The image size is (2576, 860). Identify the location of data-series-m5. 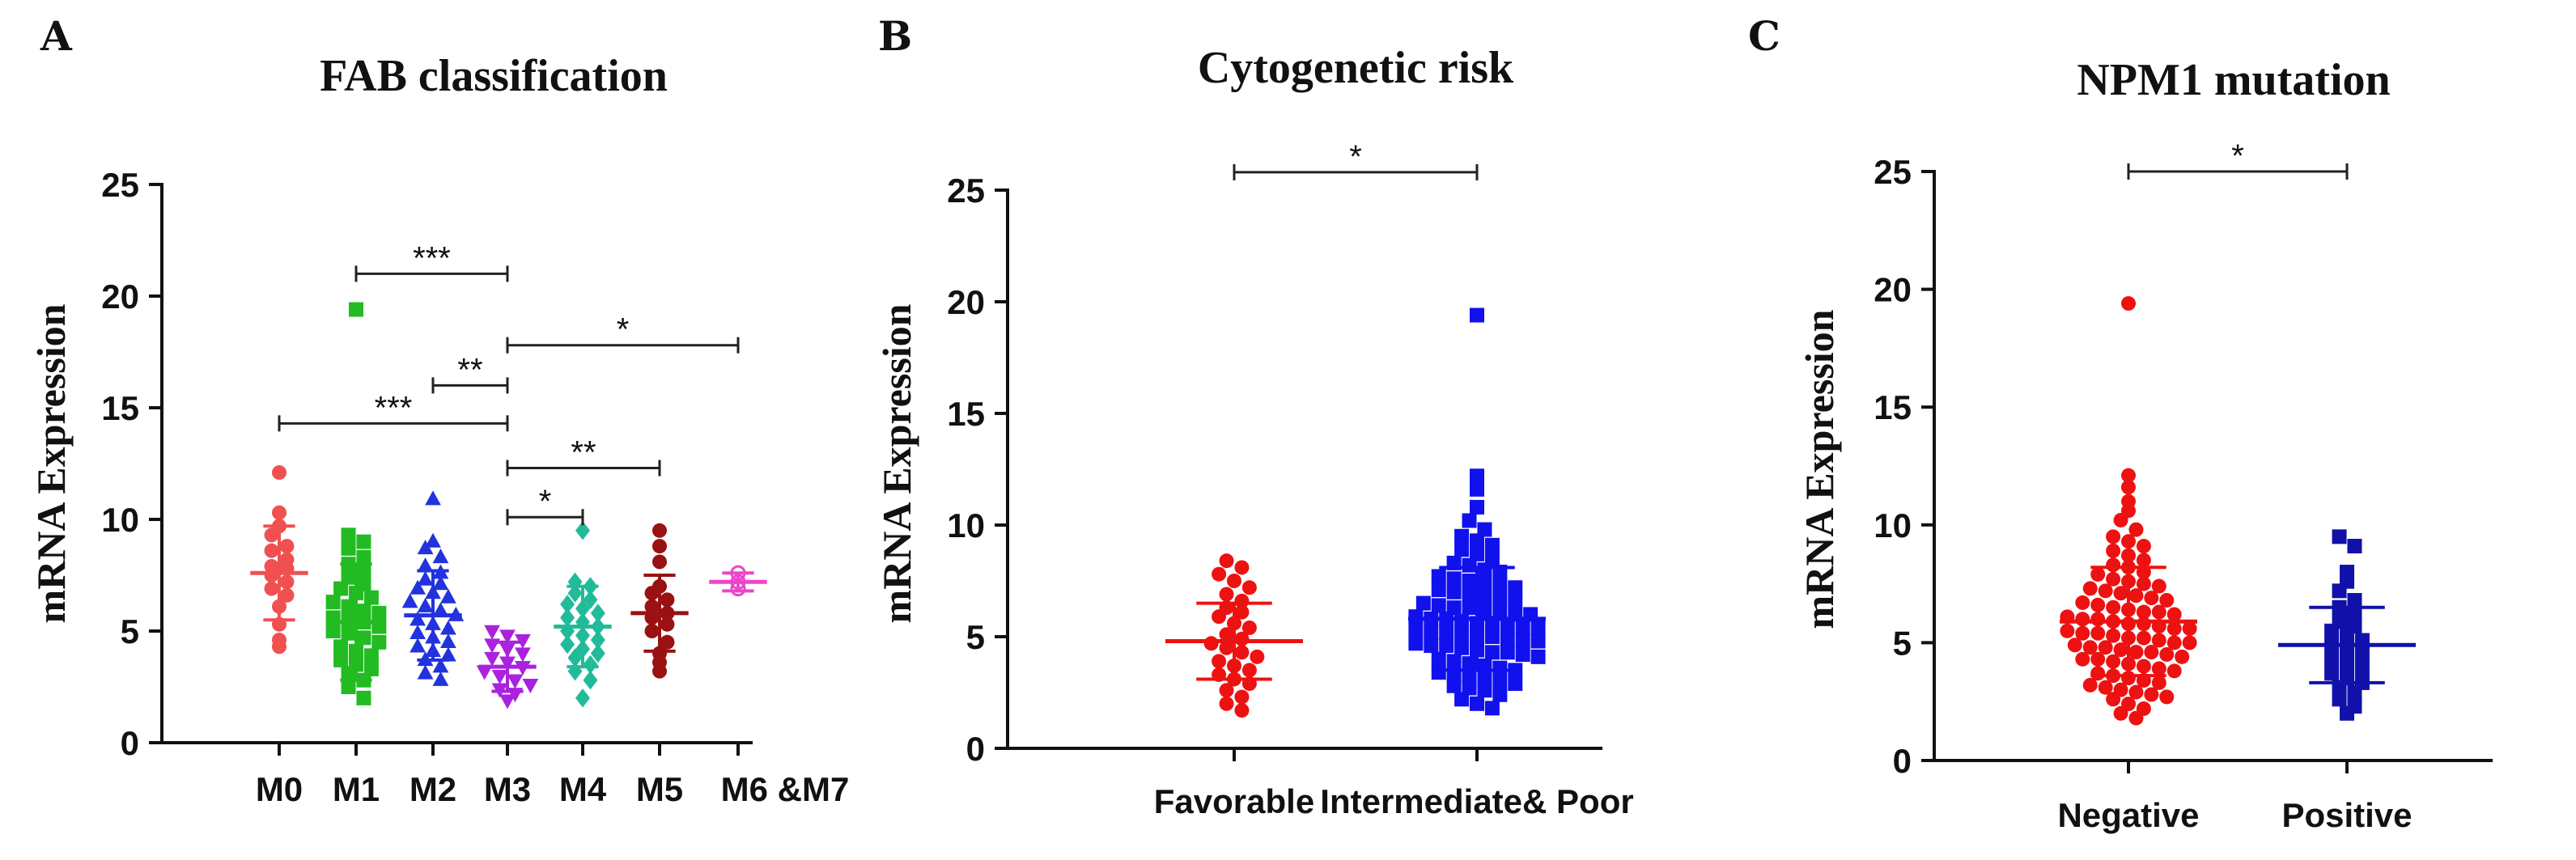
(659, 601).